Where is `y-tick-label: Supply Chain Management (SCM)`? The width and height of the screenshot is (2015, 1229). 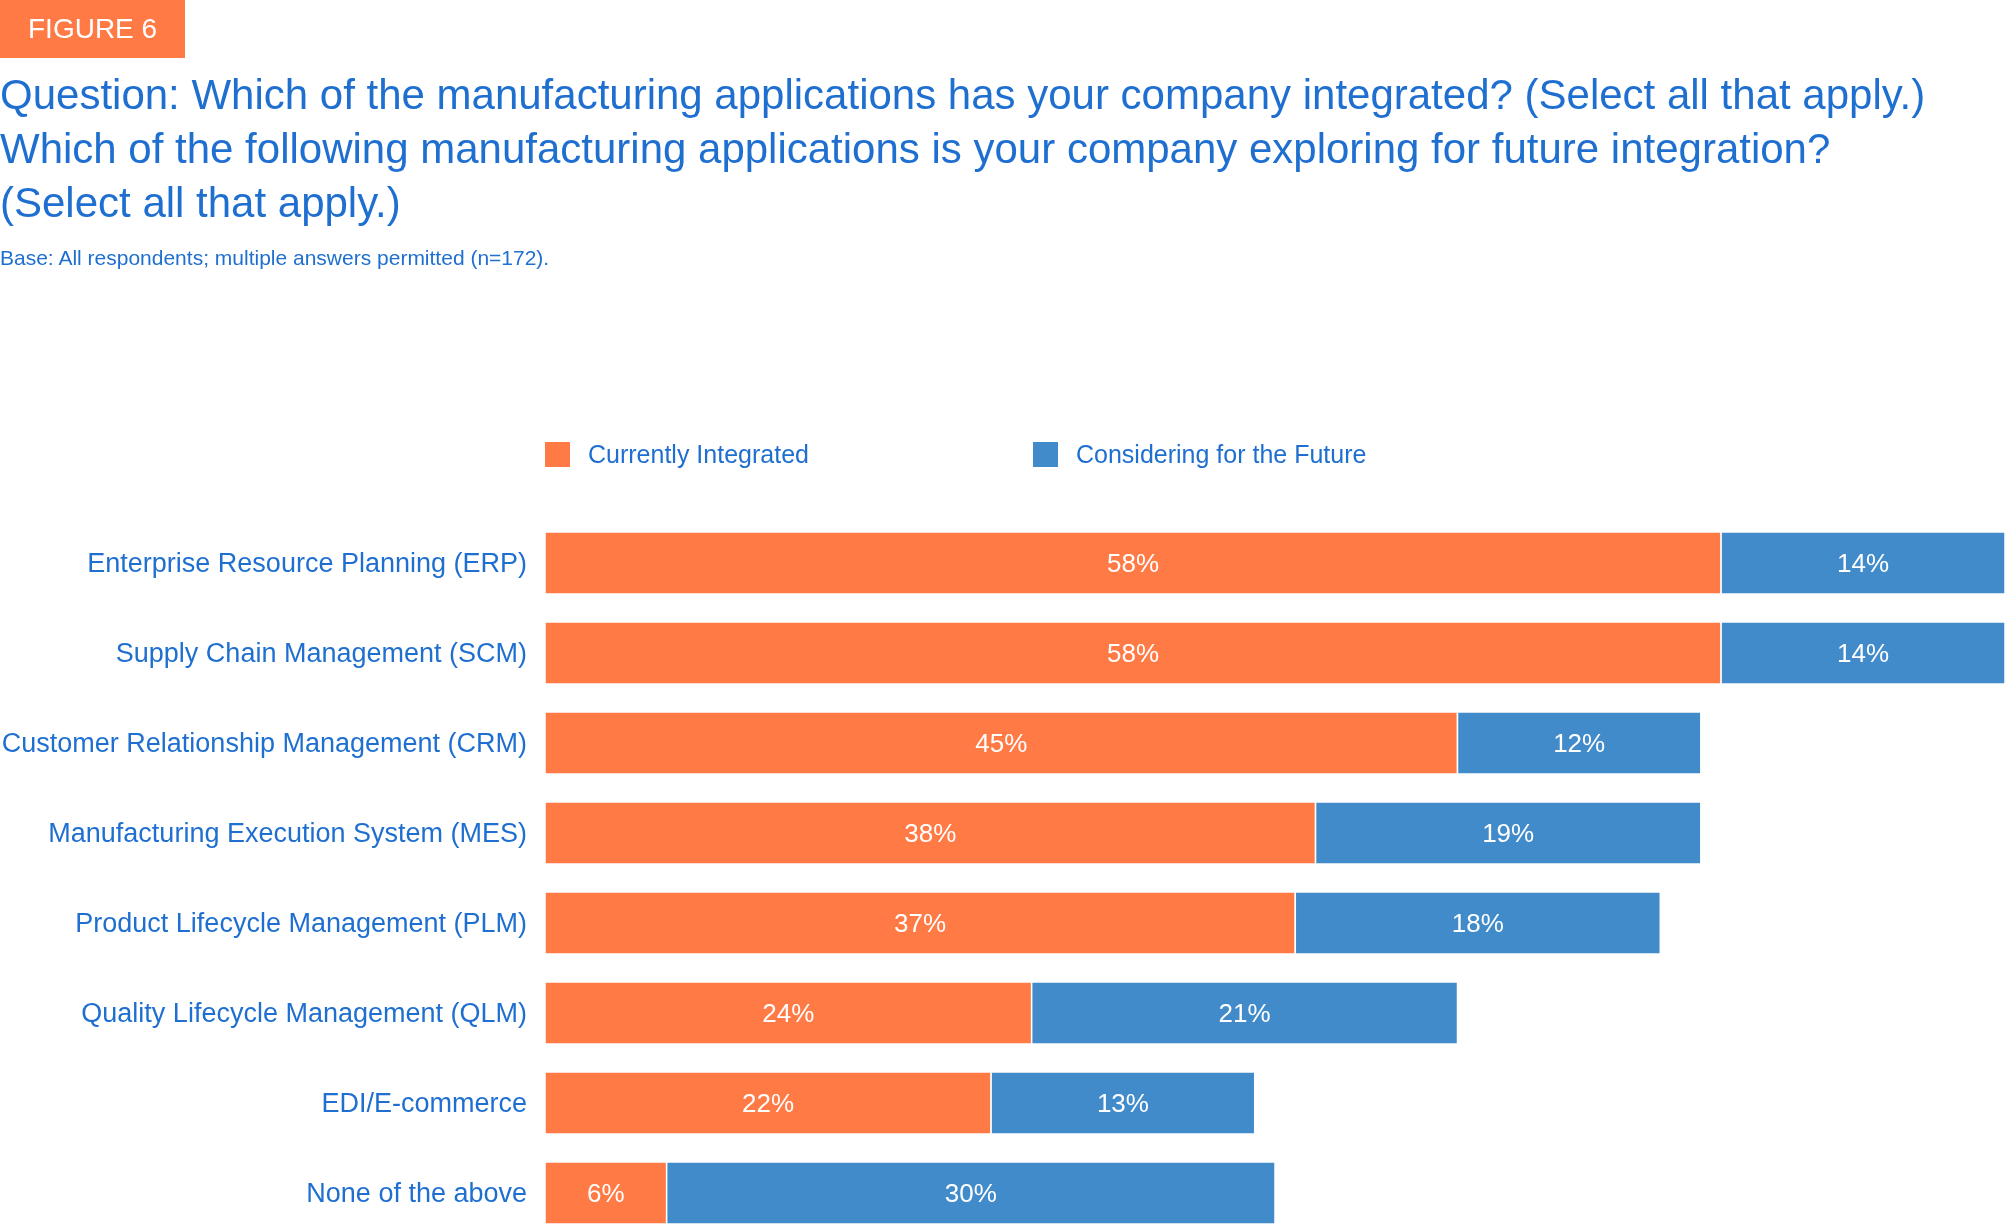
y-tick-label: Supply Chain Management (SCM) is located at coordinates (321, 653).